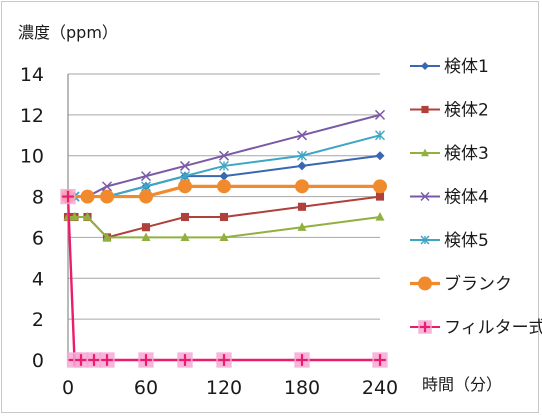 Image resolution: width=542 pixels, height=416 pixels. I want to click on legend-label: 検体1, so click(466, 67).